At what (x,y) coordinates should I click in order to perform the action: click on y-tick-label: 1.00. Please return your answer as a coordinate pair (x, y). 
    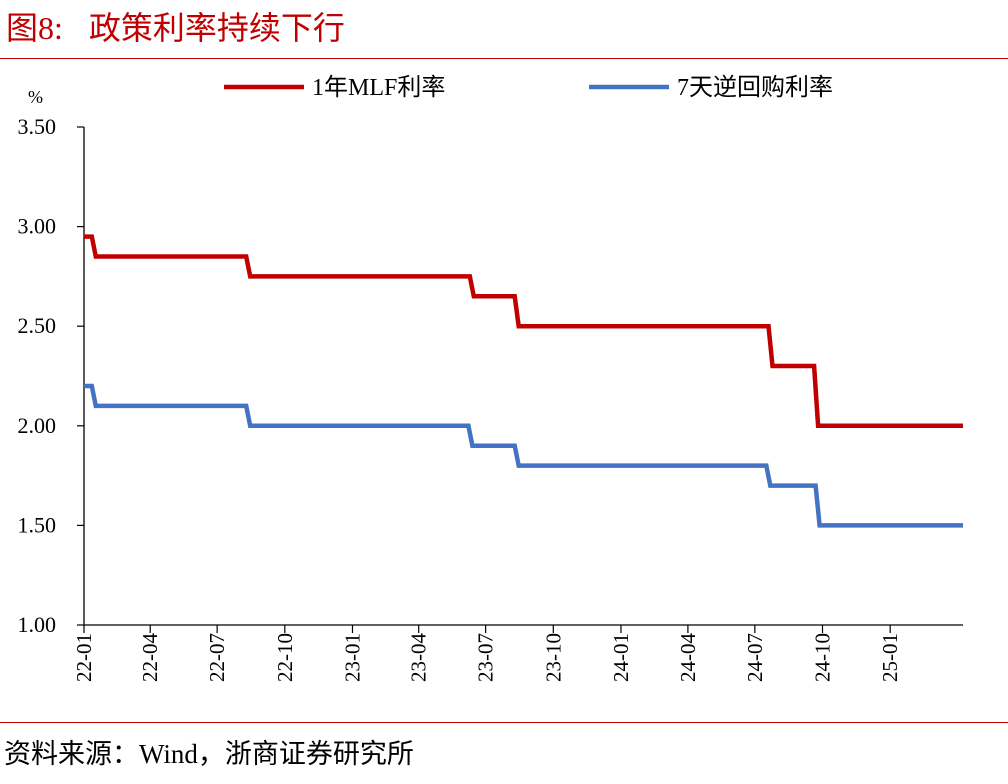
    Looking at the image, I should click on (37, 624).